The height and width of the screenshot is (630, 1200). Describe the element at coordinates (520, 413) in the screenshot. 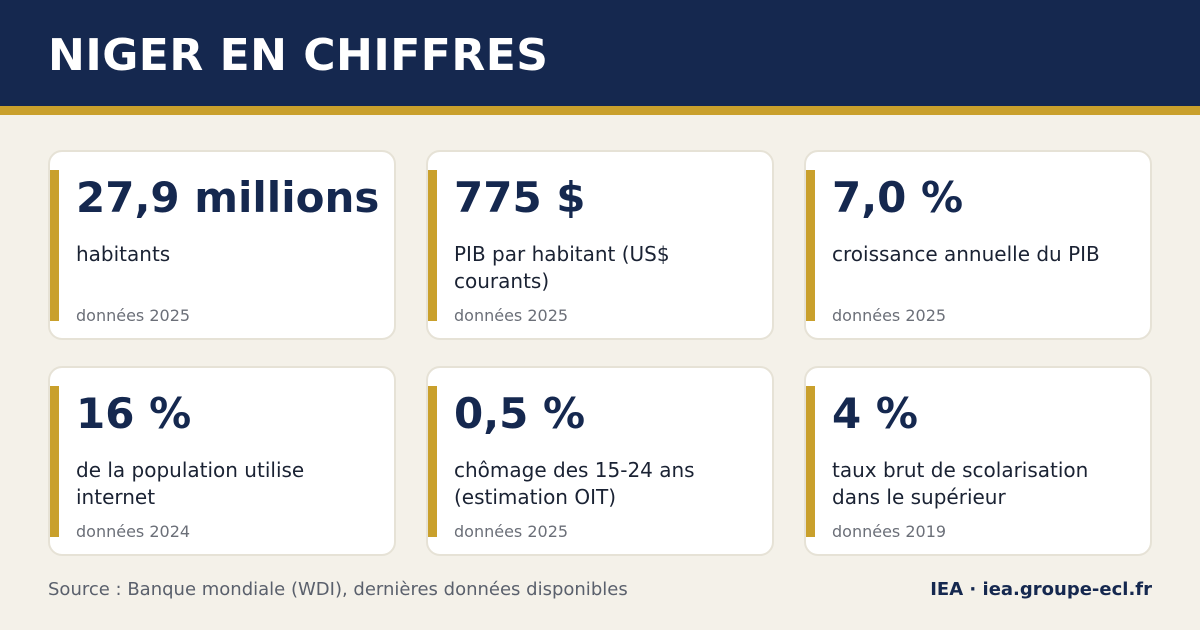

I see `stat-value: 0,5 %` at that location.